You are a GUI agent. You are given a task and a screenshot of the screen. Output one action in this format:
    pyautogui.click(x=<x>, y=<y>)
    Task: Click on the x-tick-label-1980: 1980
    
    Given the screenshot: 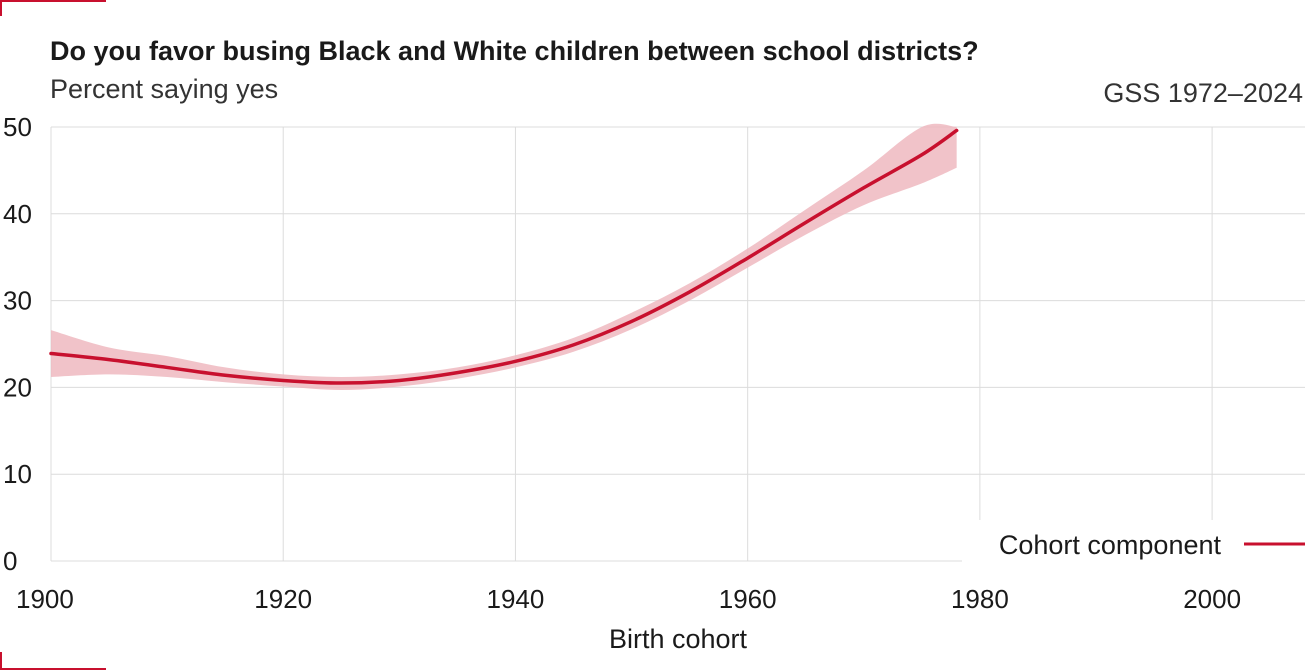 What is the action you would take?
    pyautogui.click(x=980, y=599)
    